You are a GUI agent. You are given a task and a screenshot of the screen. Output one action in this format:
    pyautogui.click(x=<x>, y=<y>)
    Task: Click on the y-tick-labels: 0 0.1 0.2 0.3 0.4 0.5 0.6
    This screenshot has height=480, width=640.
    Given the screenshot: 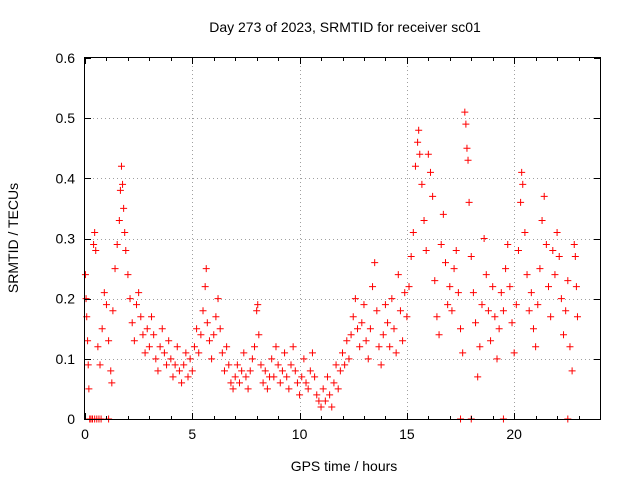 What is the action you would take?
    pyautogui.click(x=66, y=238)
    